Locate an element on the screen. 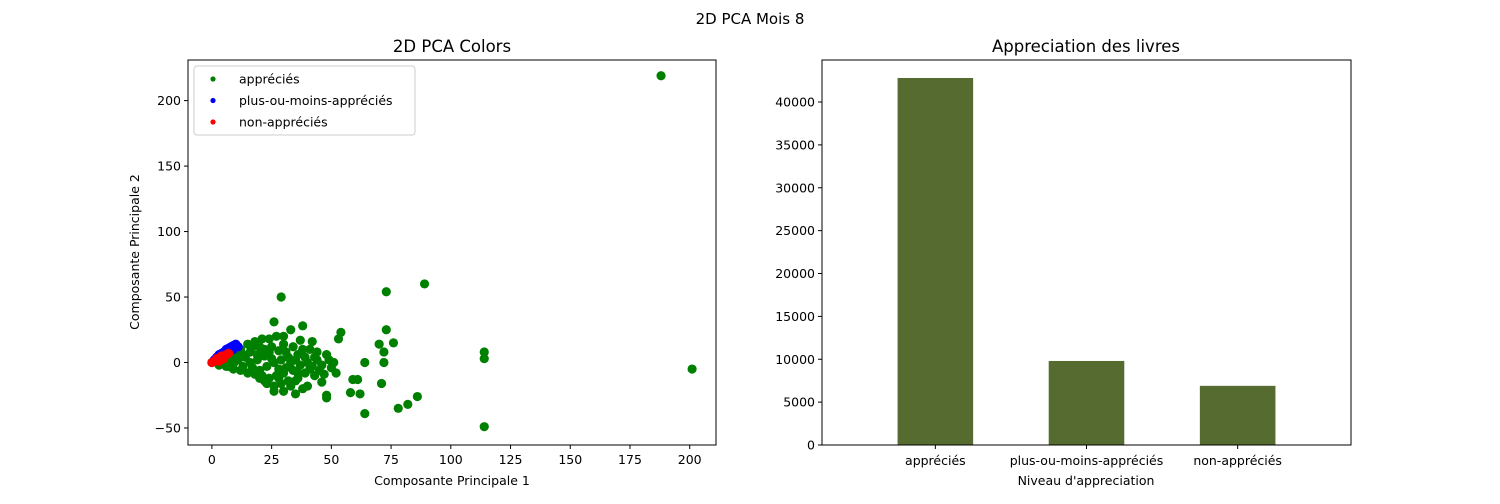  bar-x-label: Niveau d'appreciation is located at coordinates (1086, 480).